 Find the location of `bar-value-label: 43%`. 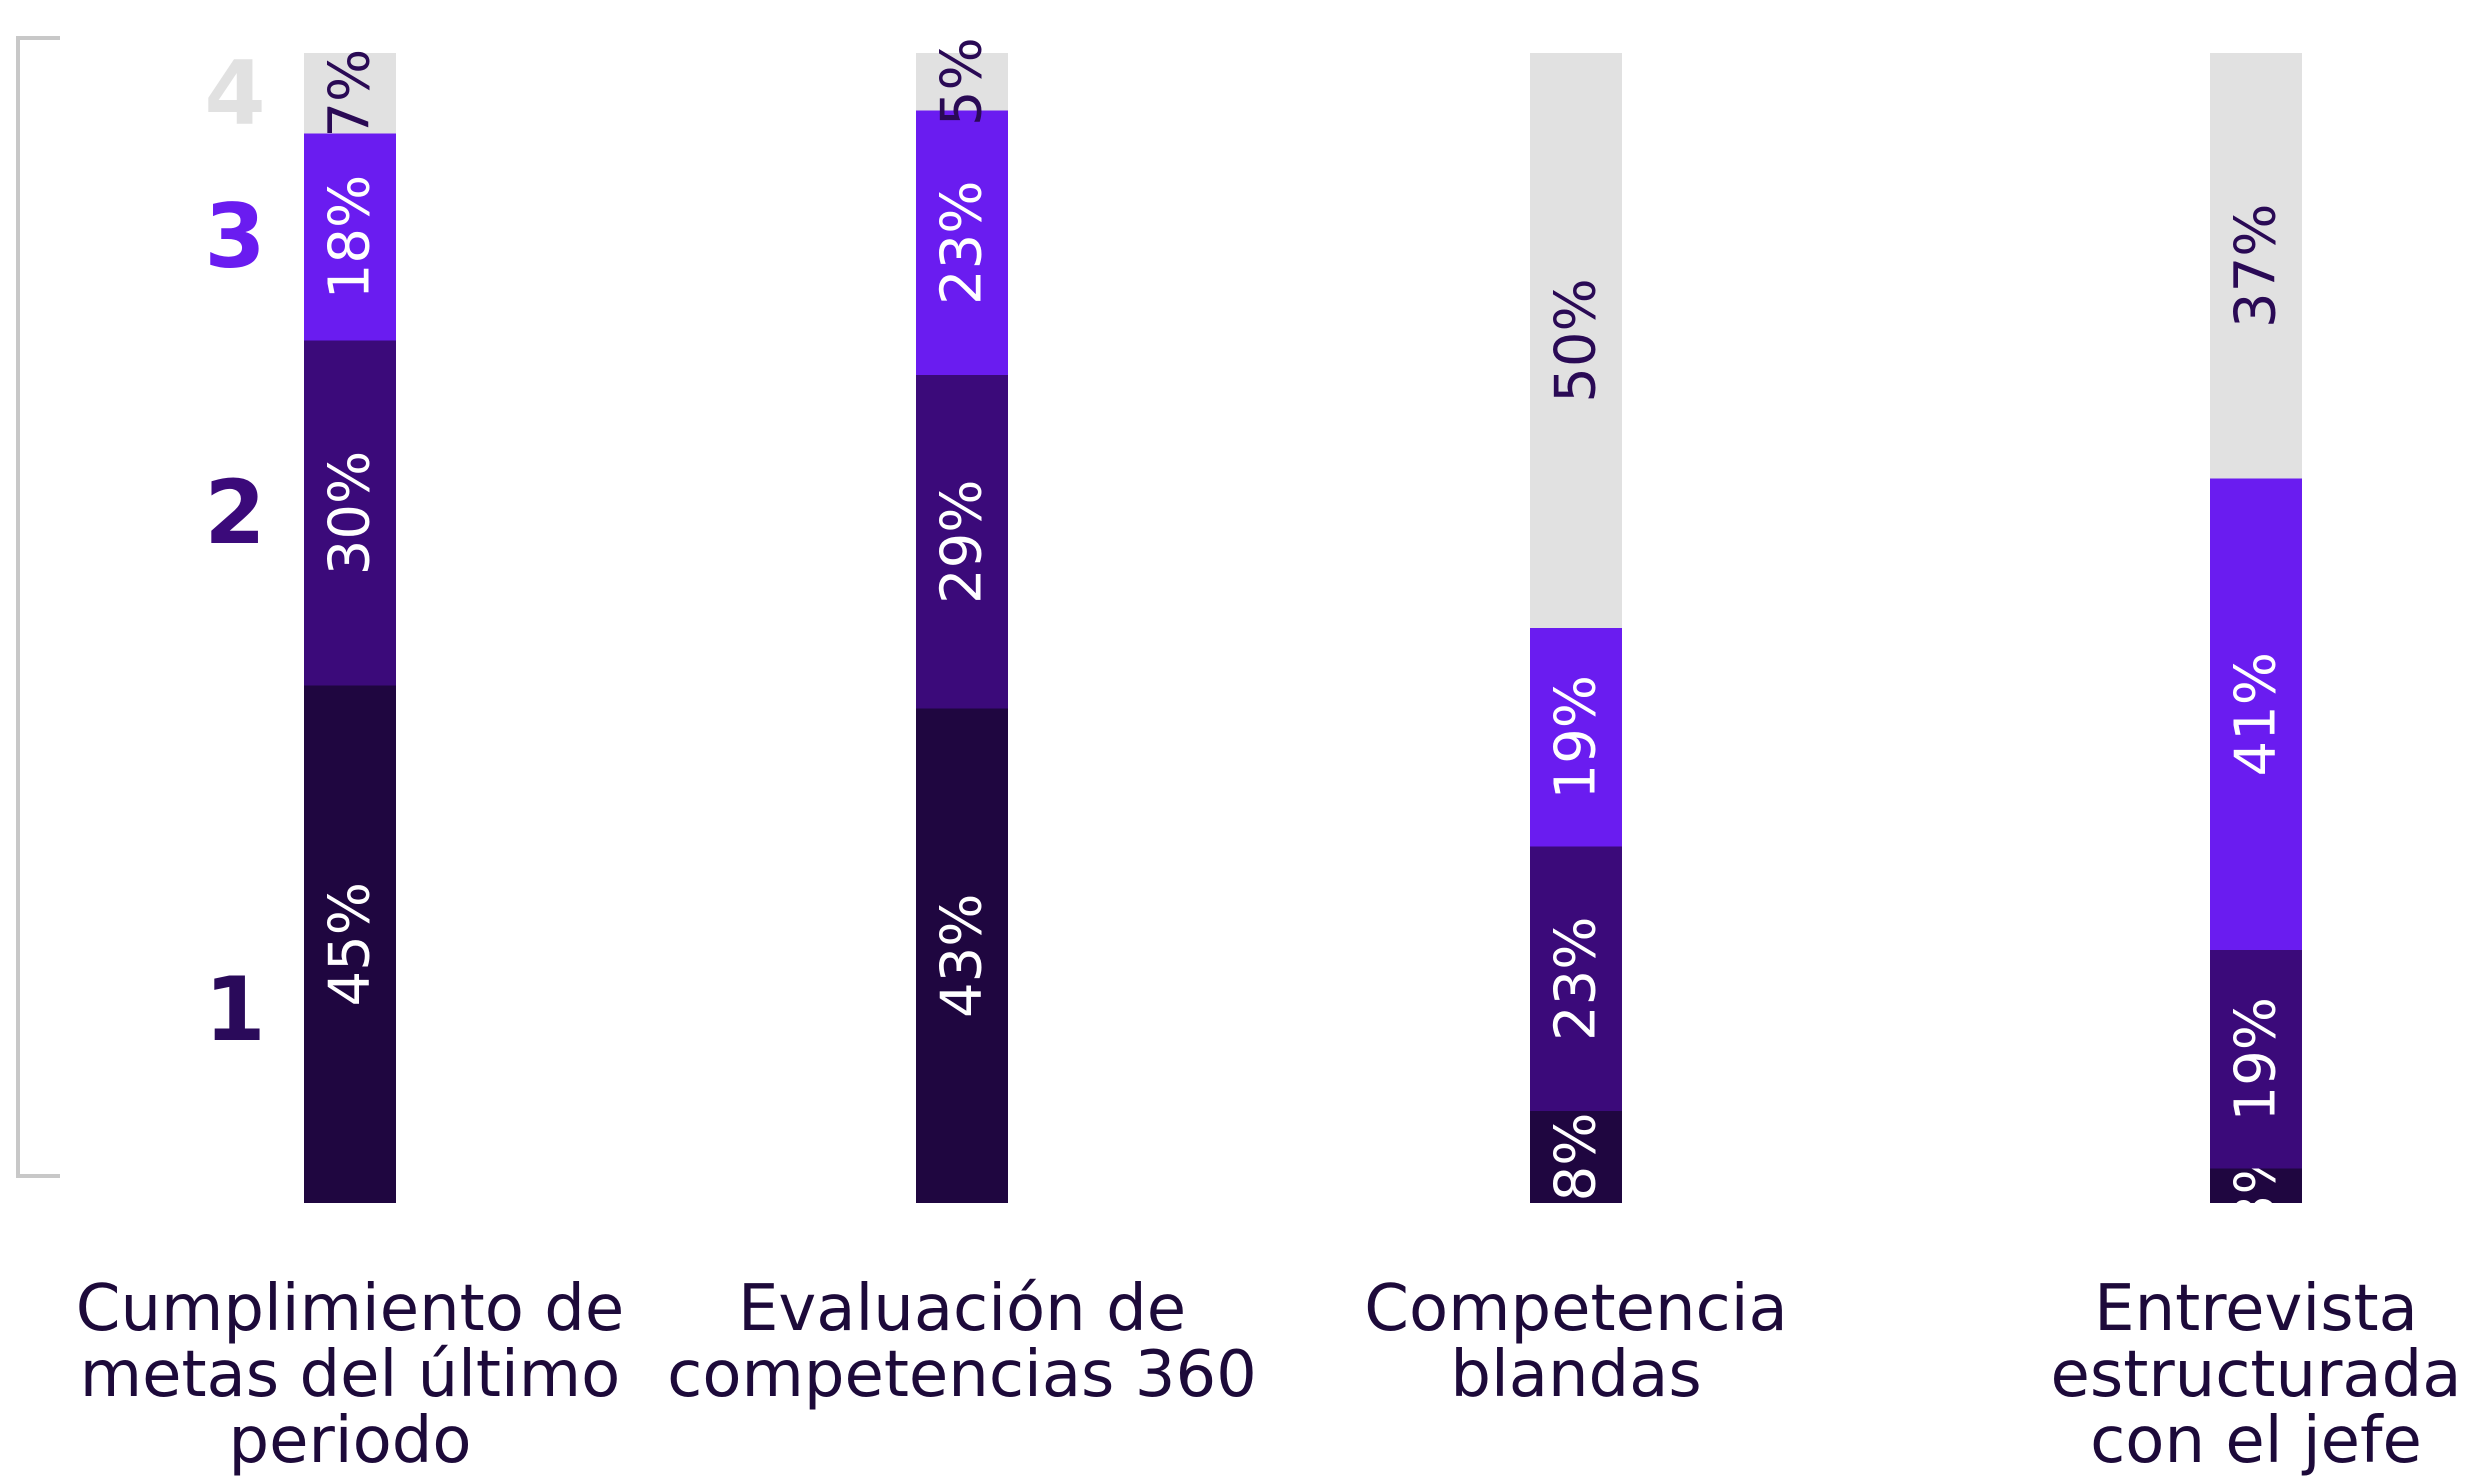

bar-value-label: 43% is located at coordinates (962, 956).